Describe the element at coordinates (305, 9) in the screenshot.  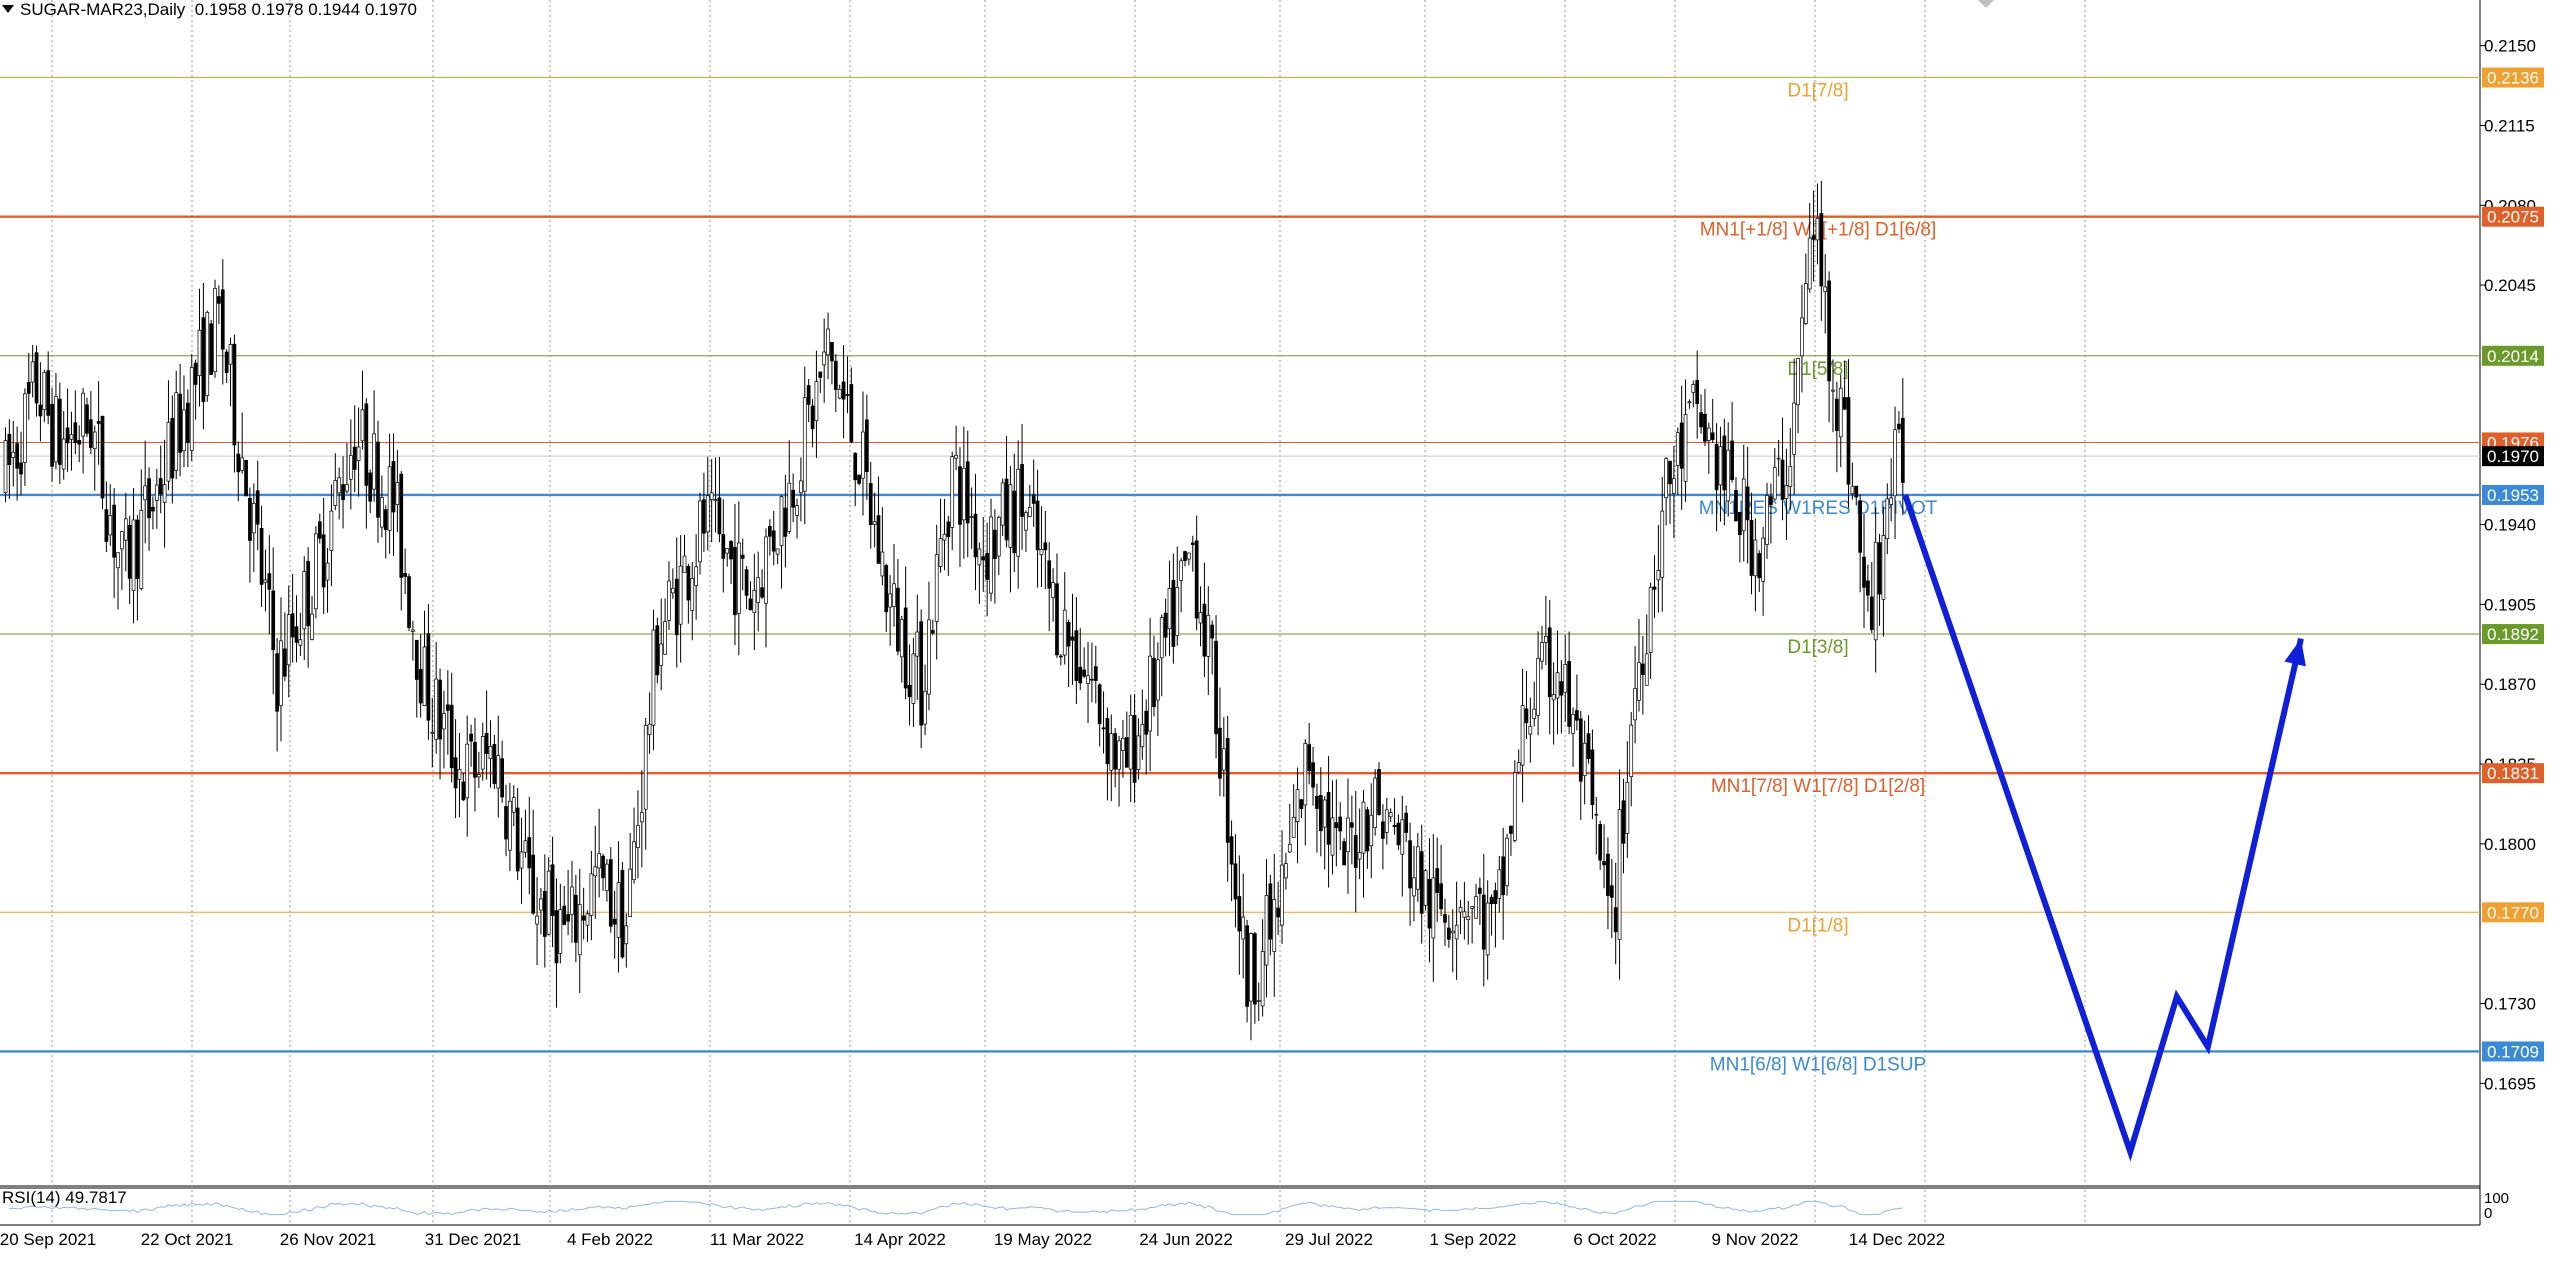
I see `ohlc-label: 0.1958 0.1978 0.1944 0.1970` at that location.